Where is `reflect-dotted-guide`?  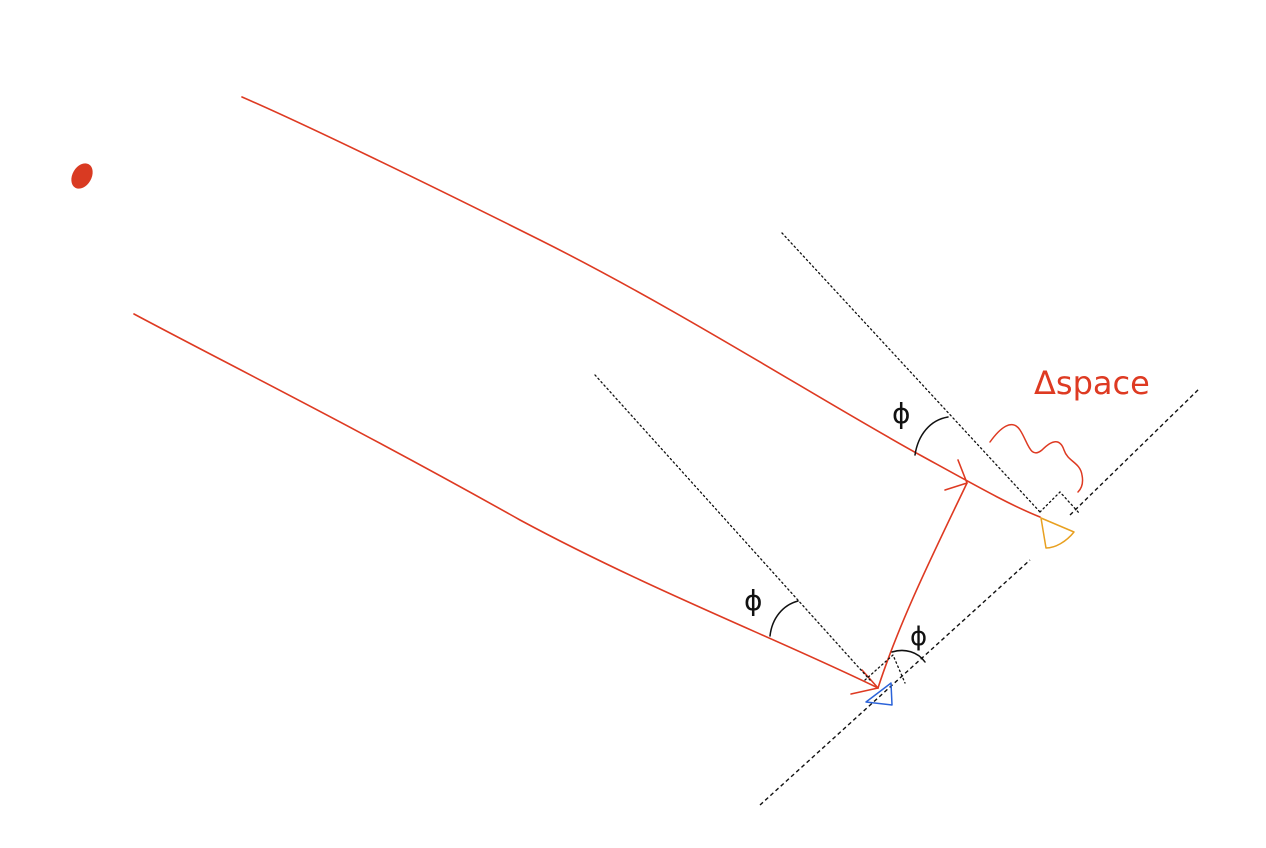
reflect-dotted-guide is located at coordinates (885, 668).